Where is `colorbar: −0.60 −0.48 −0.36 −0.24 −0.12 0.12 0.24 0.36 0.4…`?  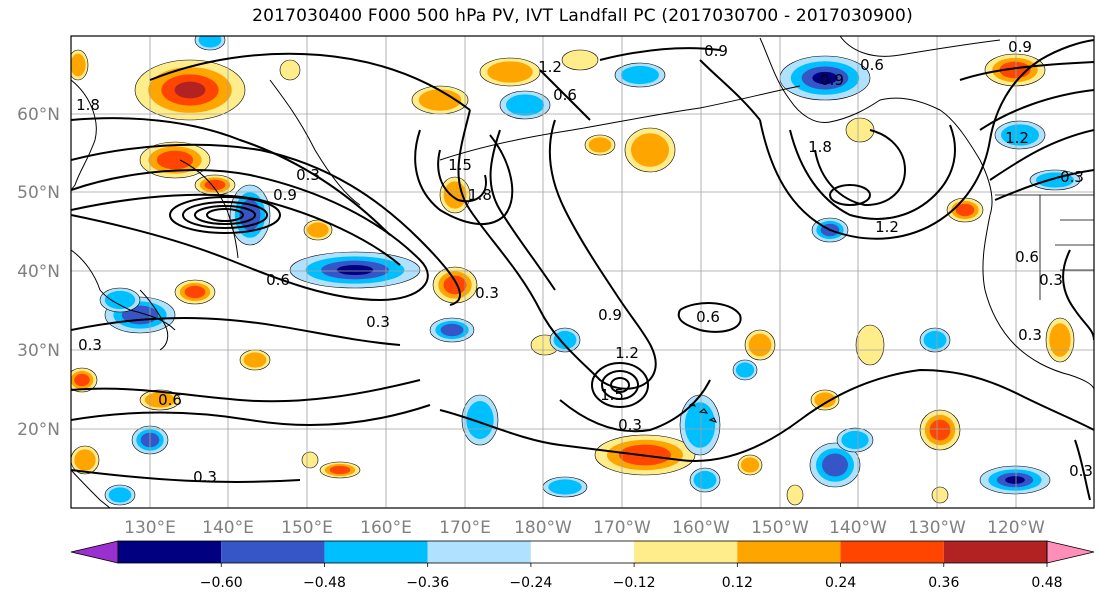
colorbar: −0.60 −0.48 −0.36 −0.24 −0.12 0.12 0.24 0.36 0.4… is located at coordinates (582, 565).